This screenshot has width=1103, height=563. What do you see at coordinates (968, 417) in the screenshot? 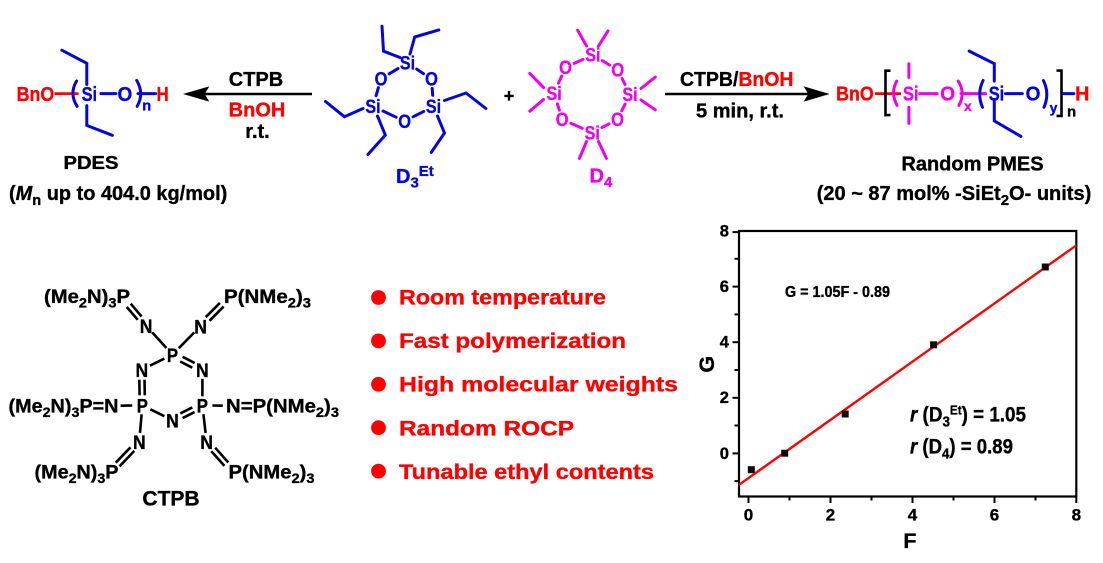
I see `svg-text: r (D3Et) = 1.05` at bounding box center [968, 417].